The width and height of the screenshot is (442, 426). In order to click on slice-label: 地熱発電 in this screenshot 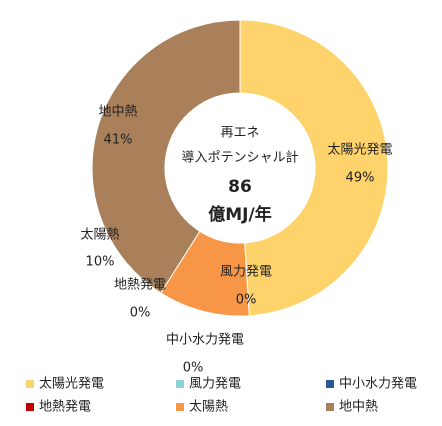, I will do `click(140, 285)`.